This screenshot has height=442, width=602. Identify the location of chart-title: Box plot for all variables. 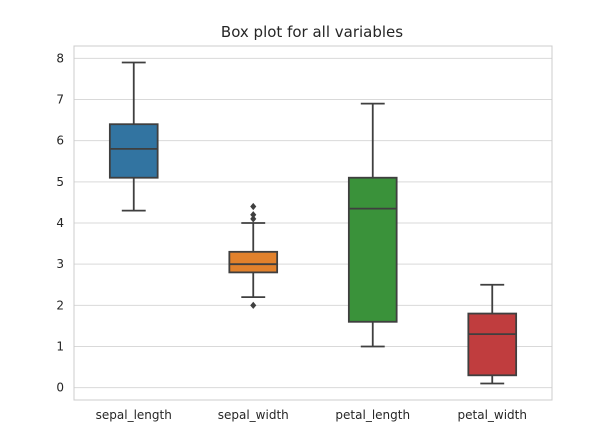
(312, 32).